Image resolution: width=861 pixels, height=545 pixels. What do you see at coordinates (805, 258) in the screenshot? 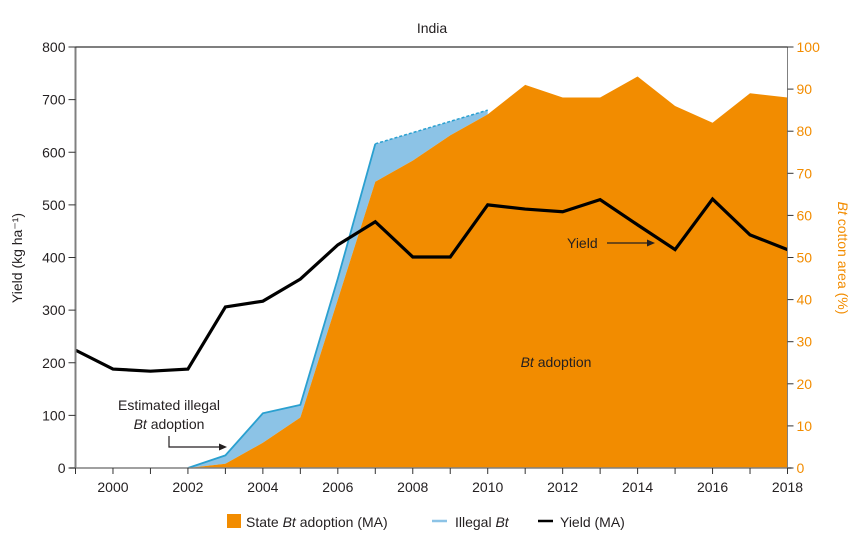
I see `y-right-tick-label-50: 50` at bounding box center [805, 258].